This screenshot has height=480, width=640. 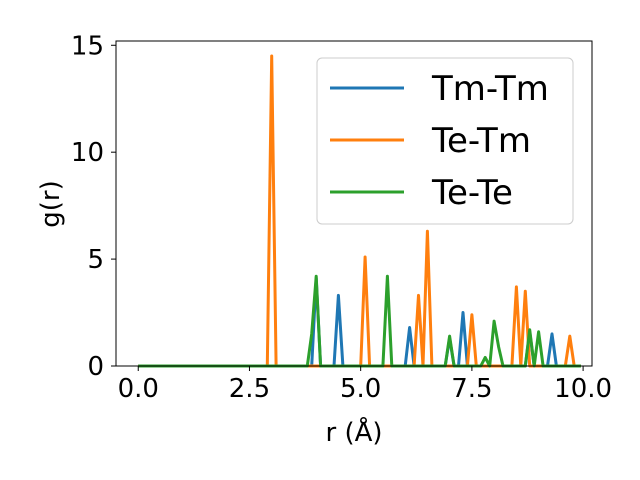 What do you see at coordinates (95, 367) in the screenshot?
I see `y-tick-label: 0` at bounding box center [95, 367].